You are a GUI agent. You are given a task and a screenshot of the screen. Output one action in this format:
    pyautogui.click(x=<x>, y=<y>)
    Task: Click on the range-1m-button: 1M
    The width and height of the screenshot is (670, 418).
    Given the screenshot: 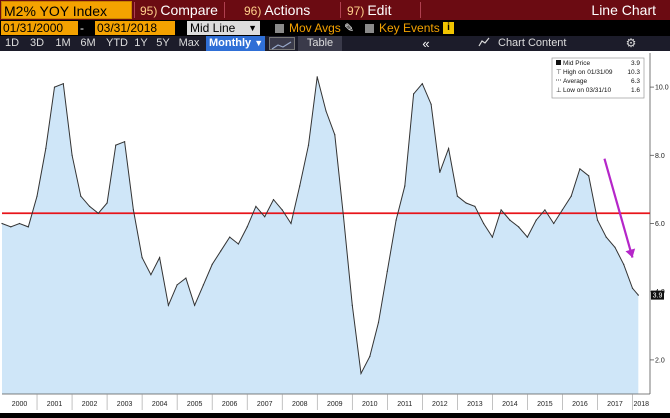 What is the action you would take?
    pyautogui.click(x=63, y=43)
    